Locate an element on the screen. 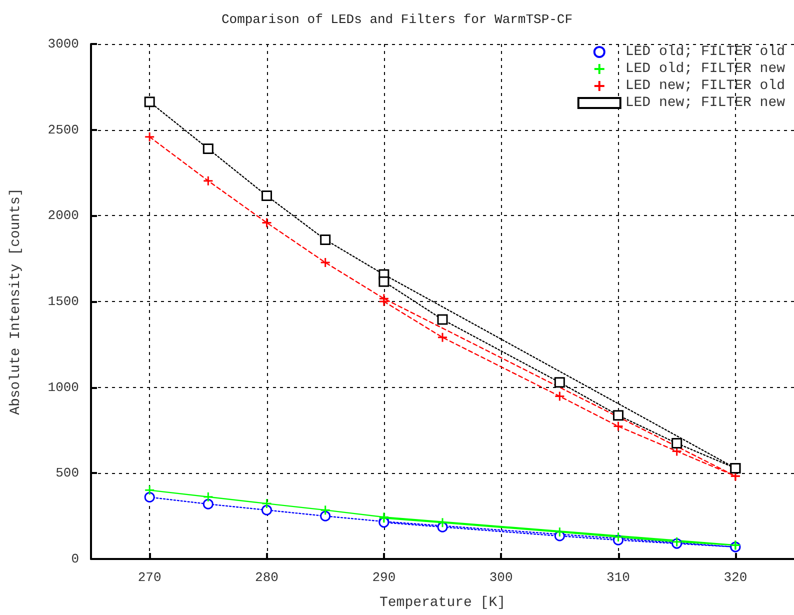  x-tick-label: 310 is located at coordinates (618, 577).